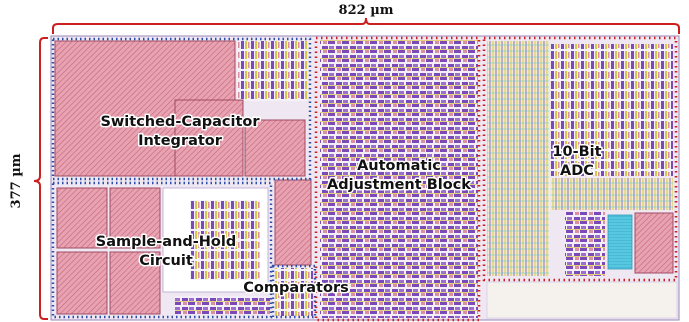 The image size is (689, 322). I want to click on adc-label-line1: 10-Bit, so click(576, 152).